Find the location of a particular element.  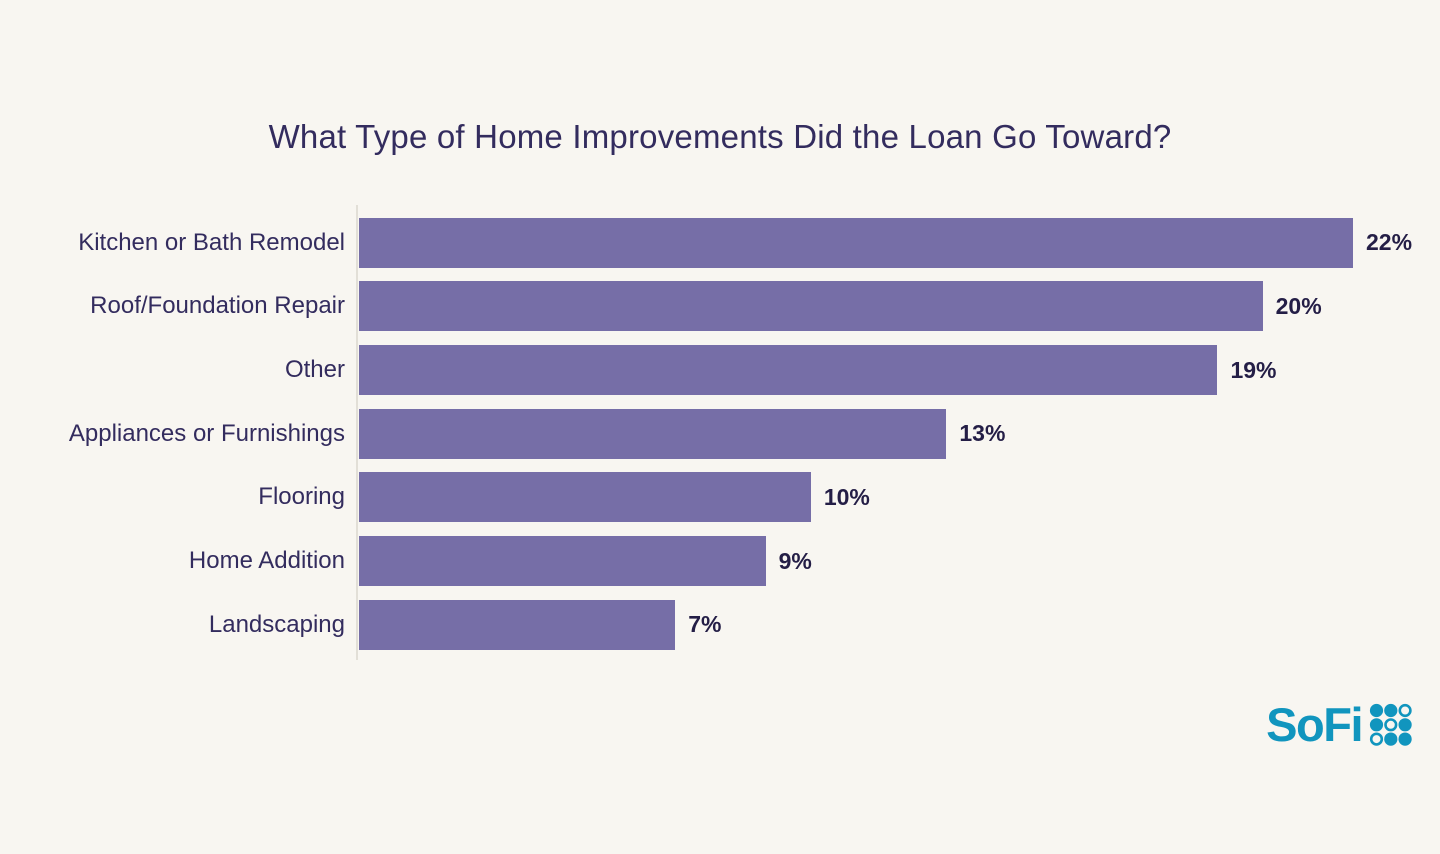

bar-area: 9% is located at coordinates (892, 561).